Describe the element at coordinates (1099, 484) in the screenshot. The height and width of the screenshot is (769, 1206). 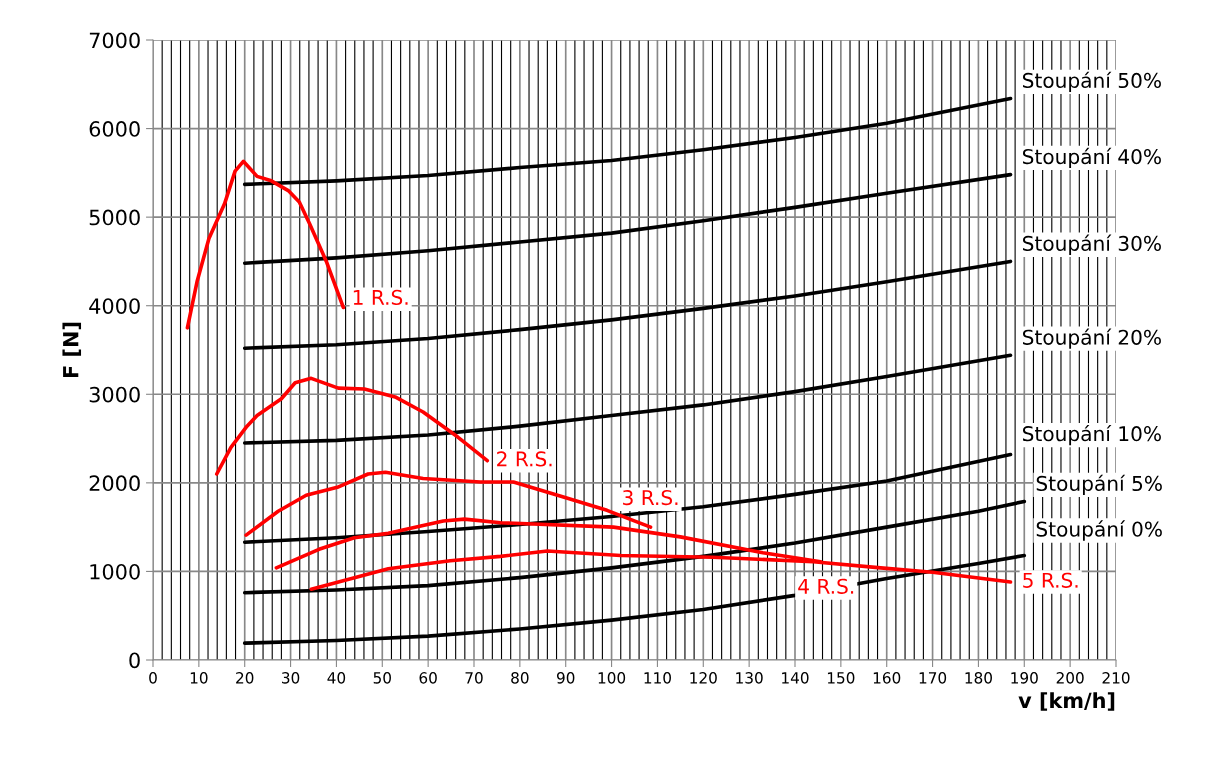
I see `series-label: Stoupání 5%` at that location.